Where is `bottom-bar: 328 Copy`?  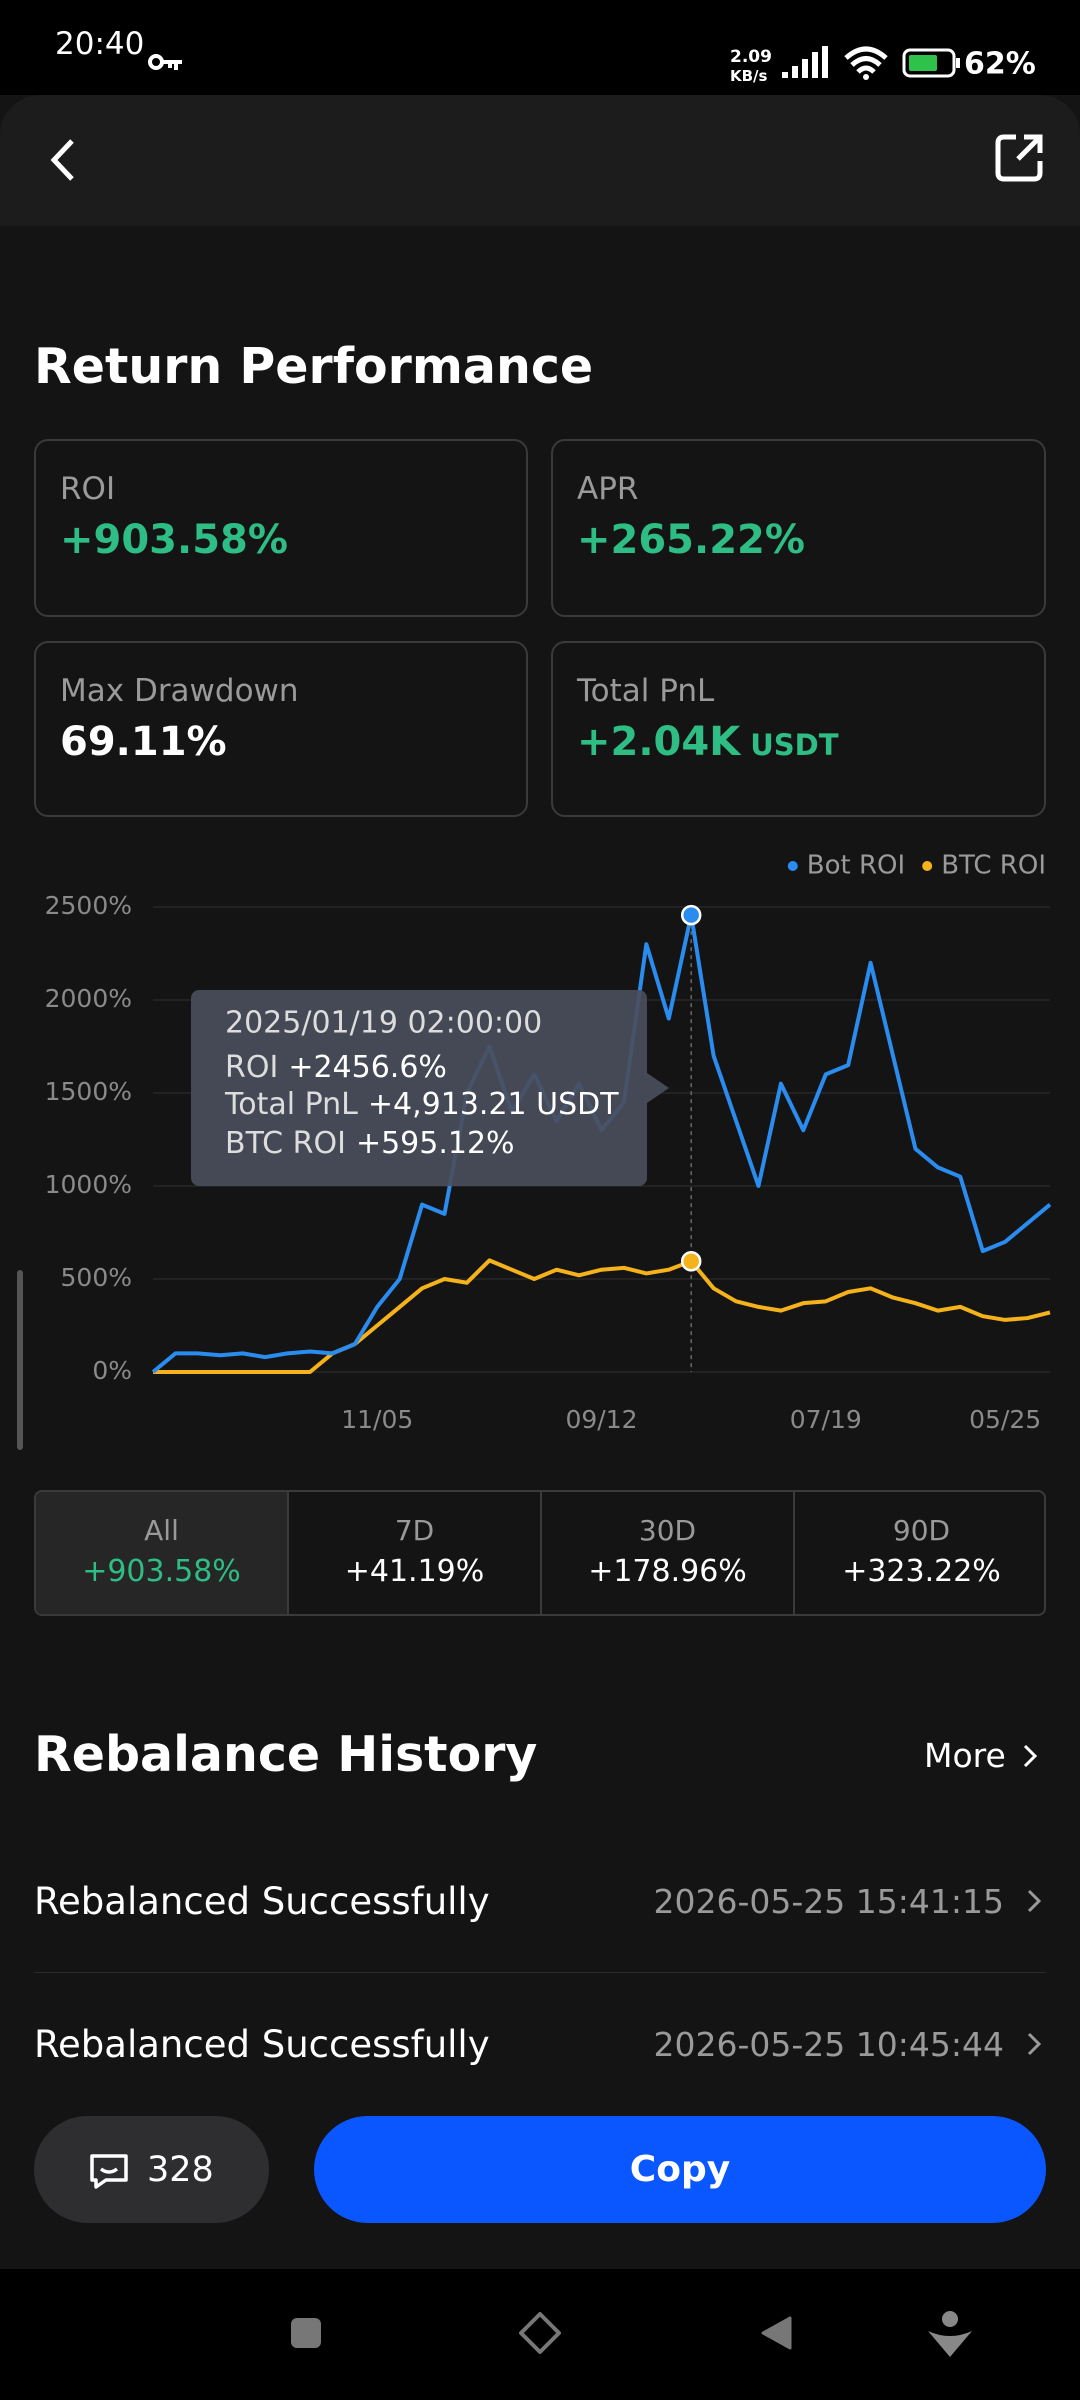
bottom-bar: 328 Copy is located at coordinates (540, 2179).